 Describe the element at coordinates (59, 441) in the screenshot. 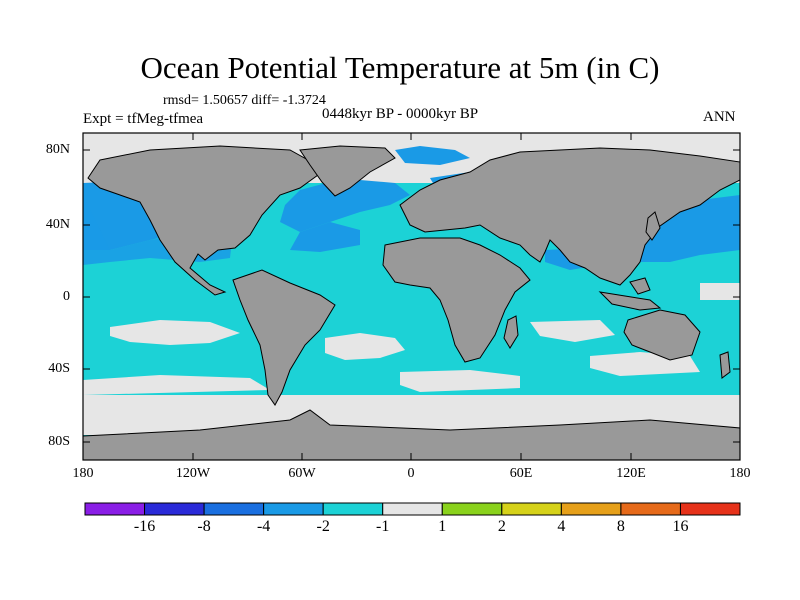

I see `y-tick-label: 80S` at that location.